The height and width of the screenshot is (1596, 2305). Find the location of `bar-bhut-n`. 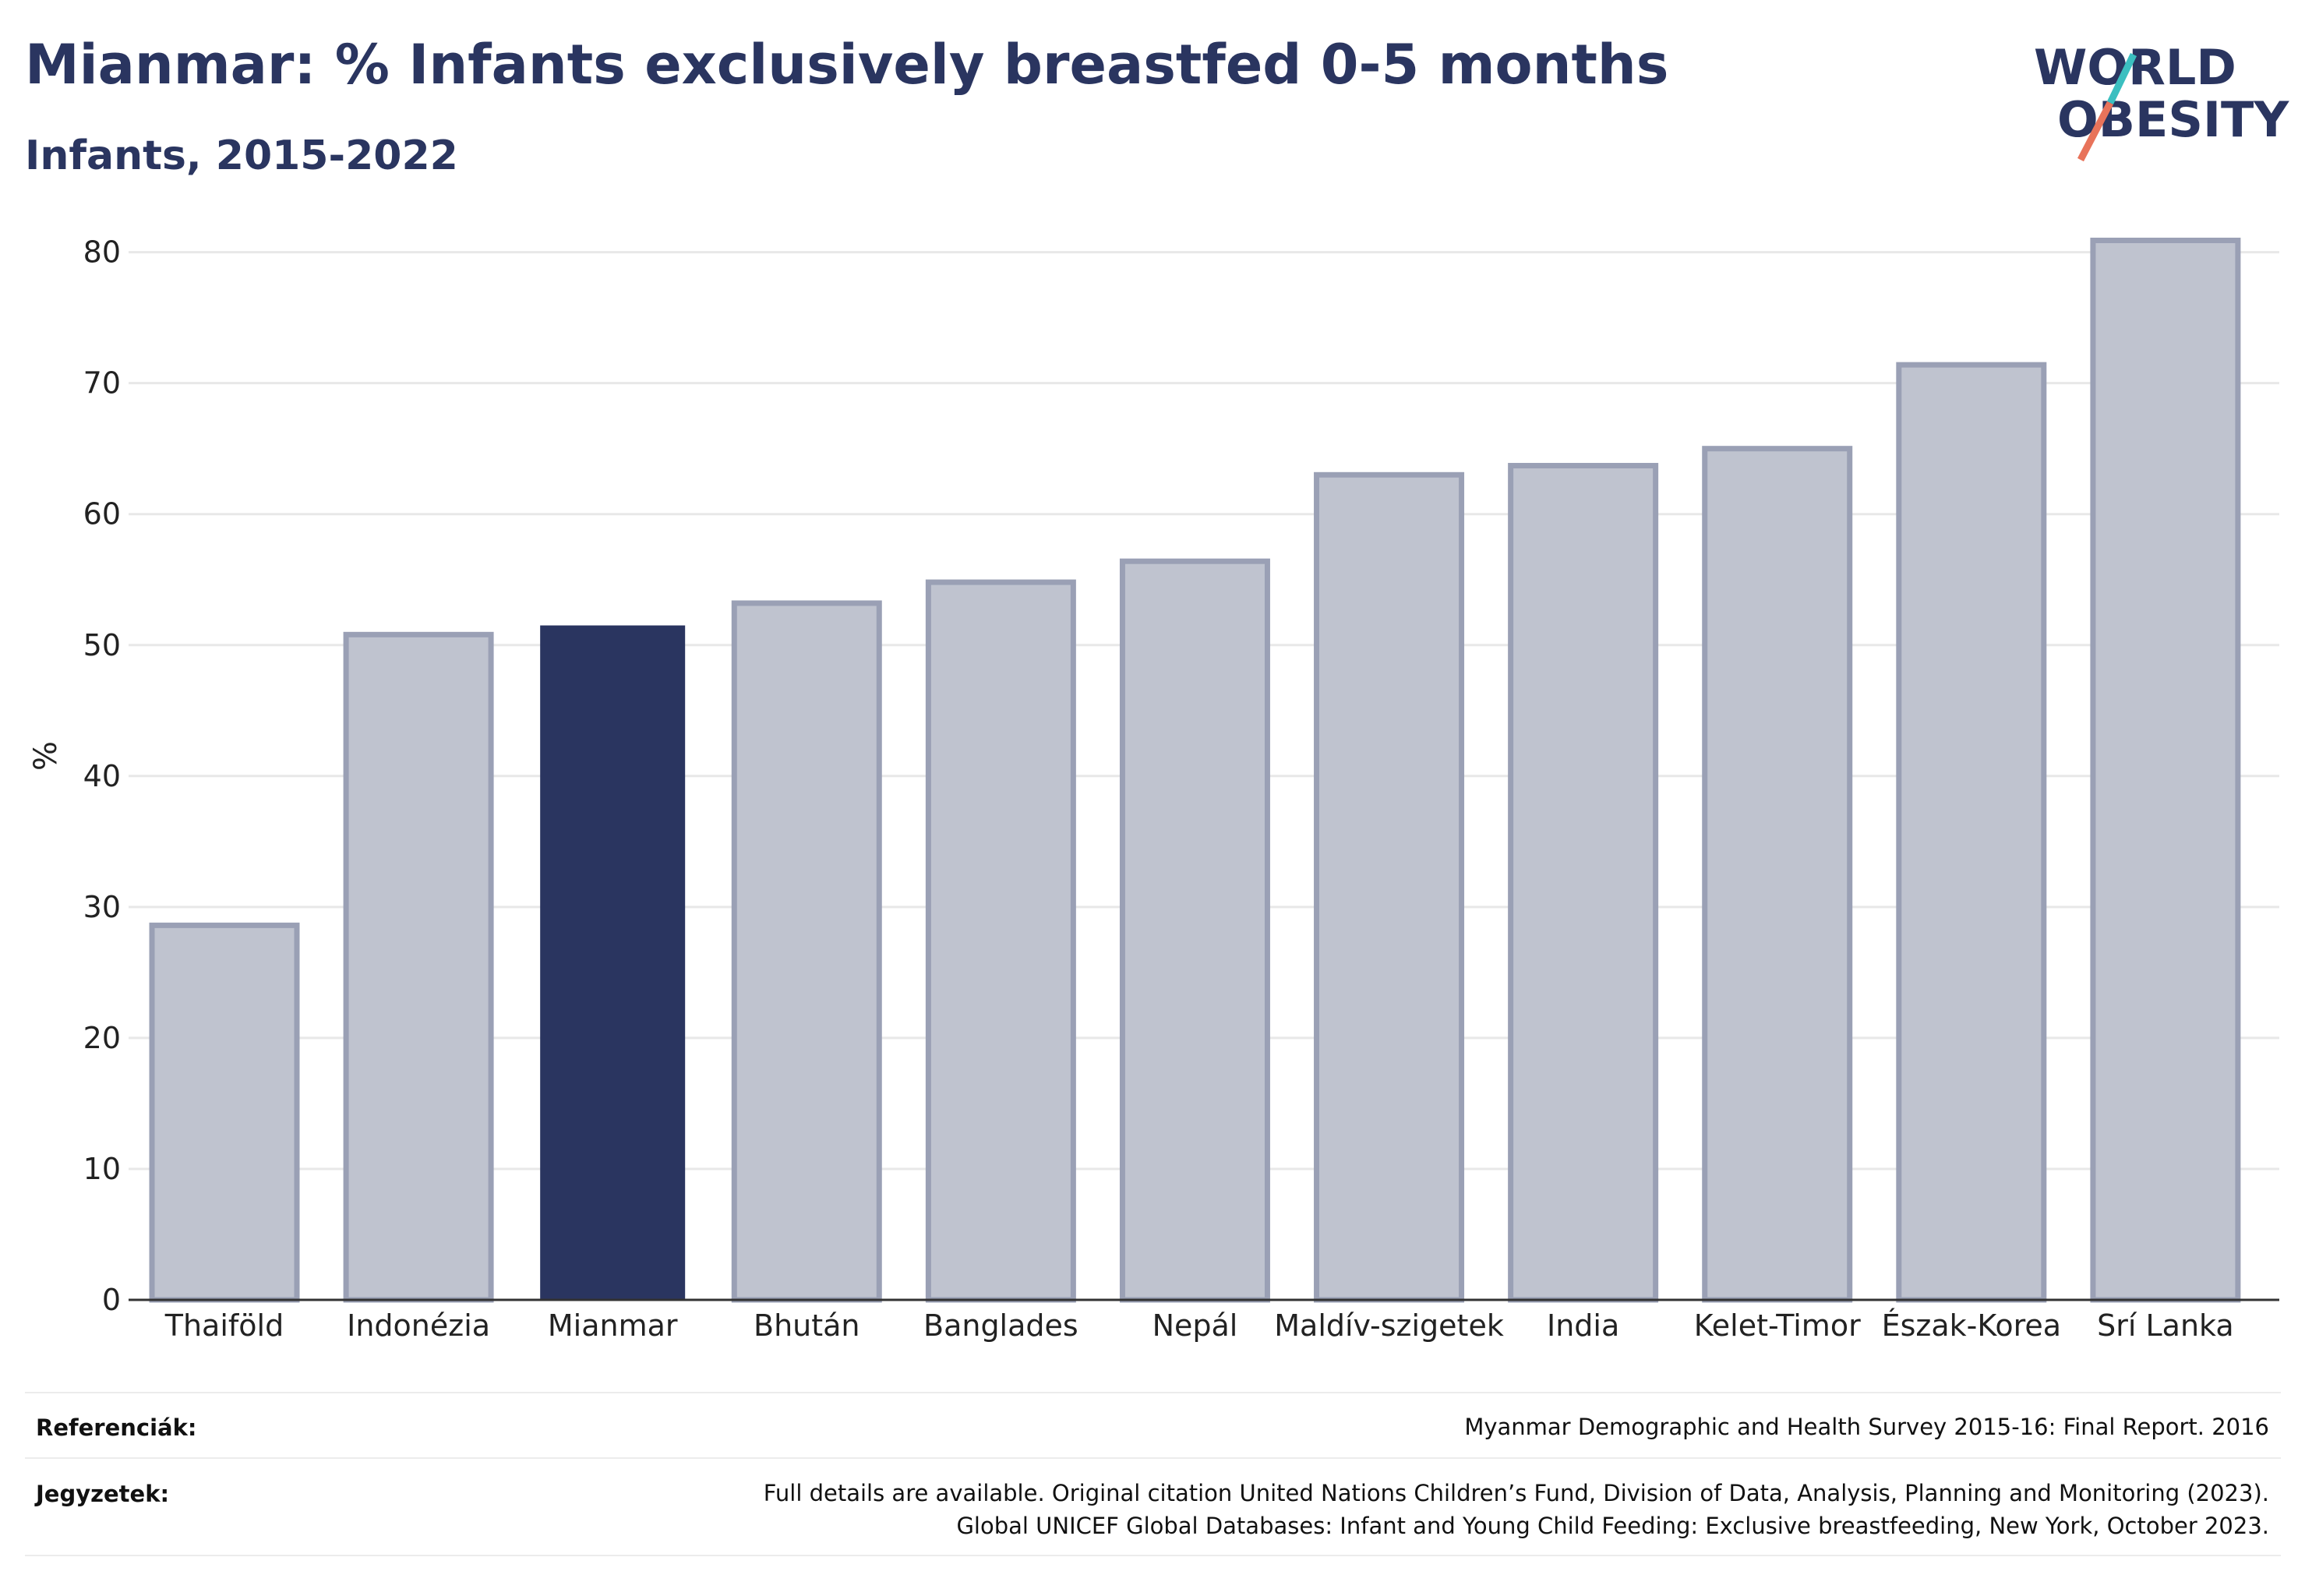

bar-bhut-n is located at coordinates (806, 951).